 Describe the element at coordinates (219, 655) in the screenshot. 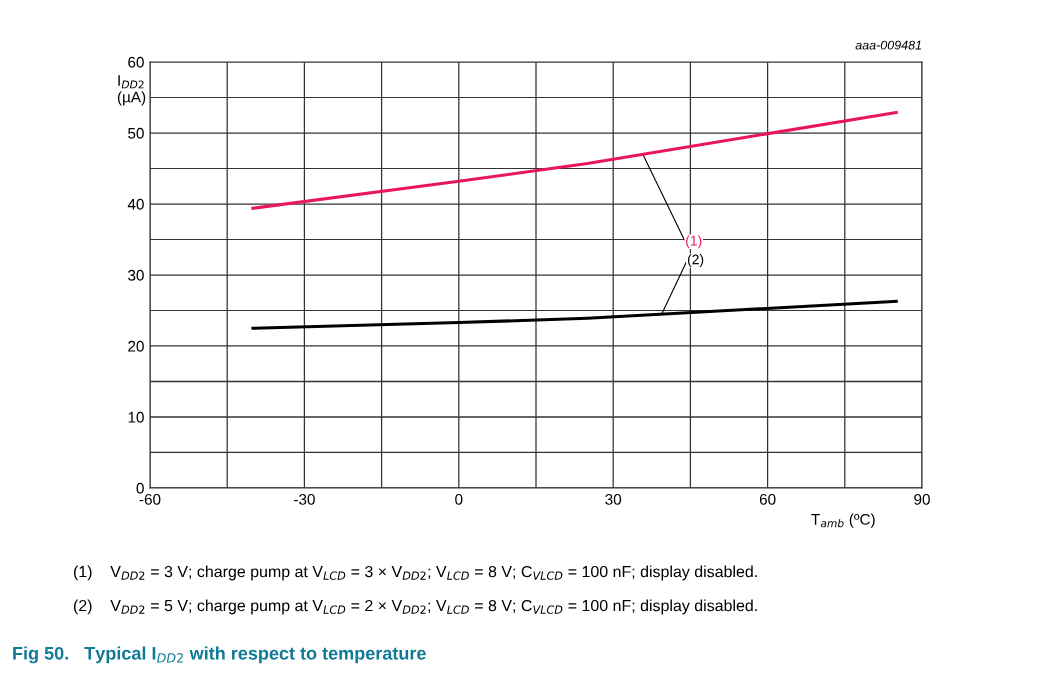

I see `text: Fig 50. Typical I$_{DD2}$ with respect to temperature` at that location.